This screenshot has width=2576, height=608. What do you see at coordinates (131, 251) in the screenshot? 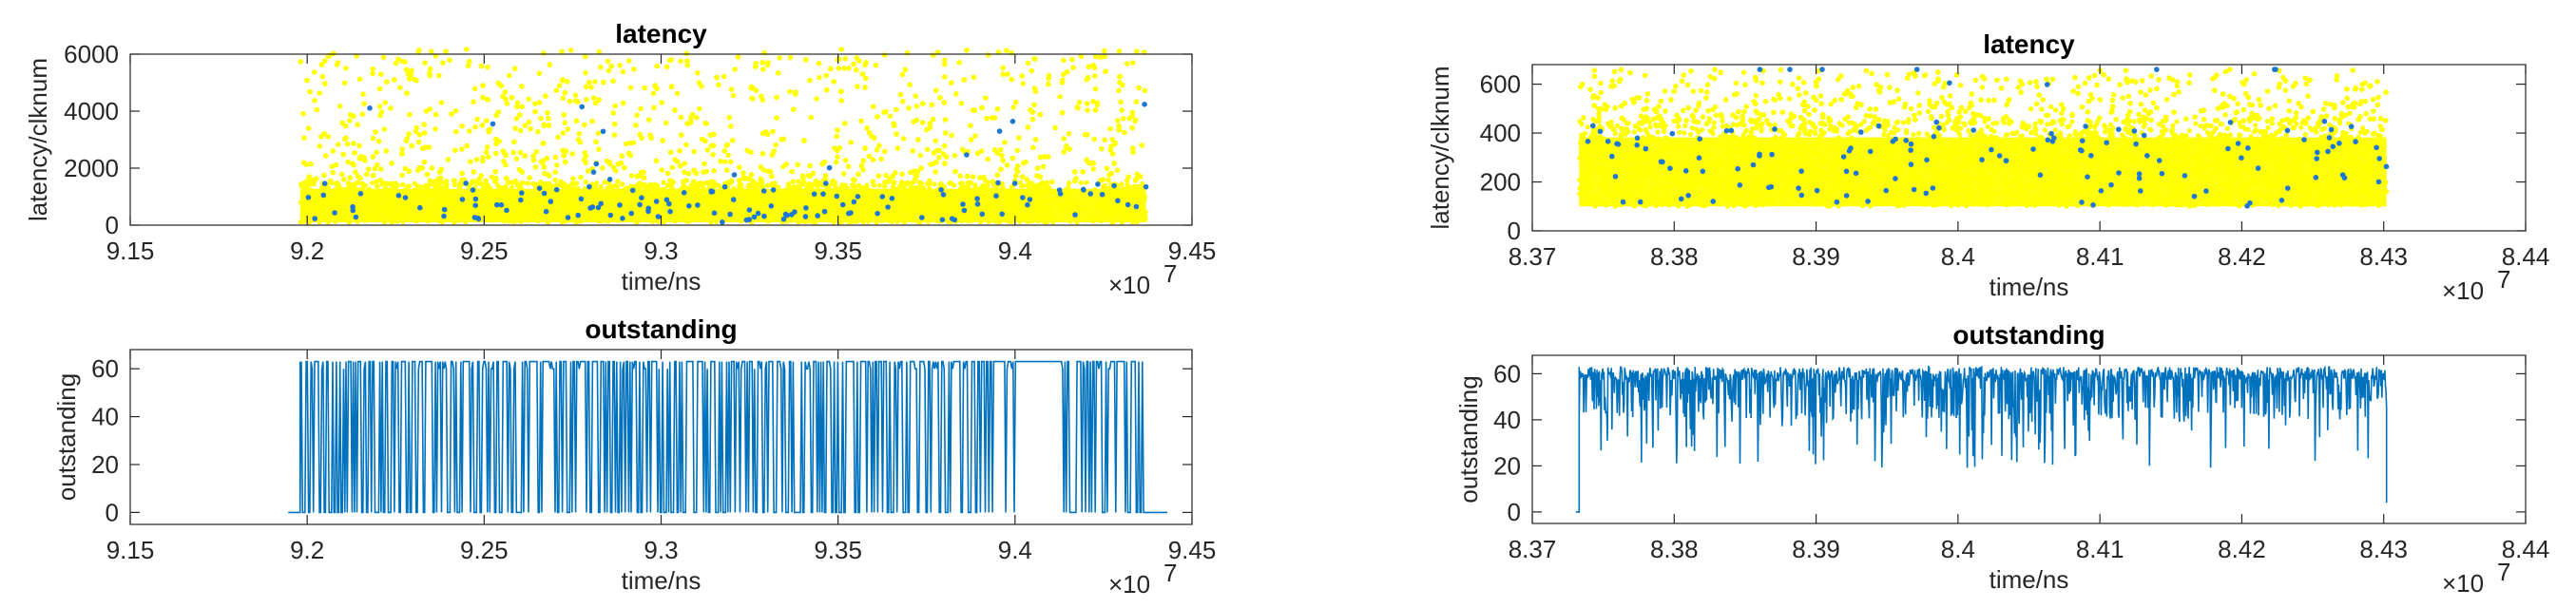
I see `x-tick-label: 9.15` at bounding box center [131, 251].